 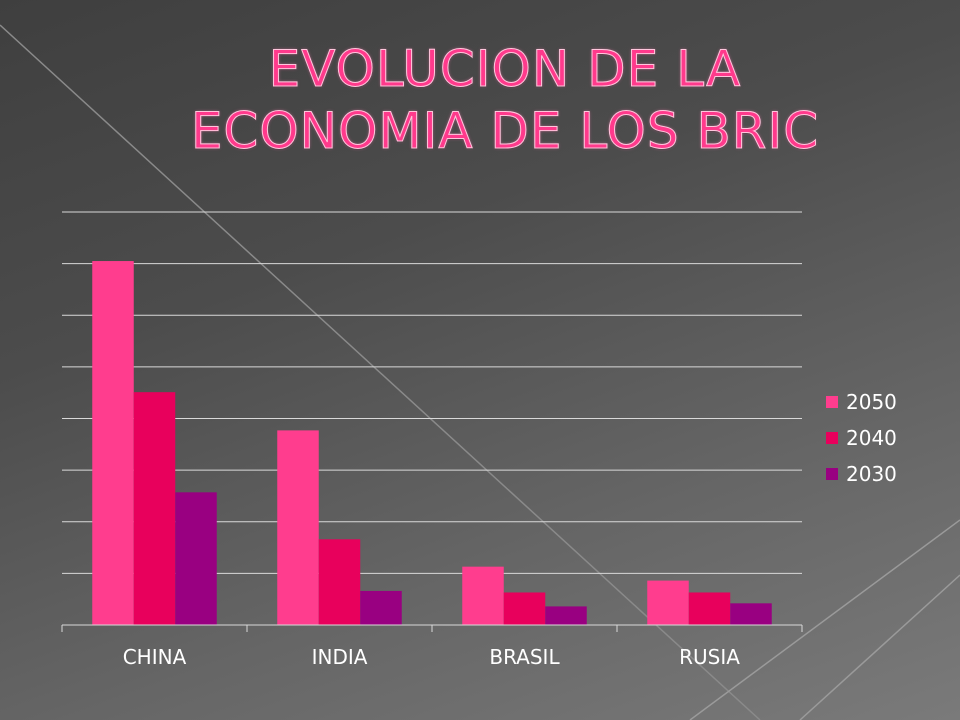 What do you see at coordinates (483, 595) in the screenshot?
I see `bar-2050-brasil` at bounding box center [483, 595].